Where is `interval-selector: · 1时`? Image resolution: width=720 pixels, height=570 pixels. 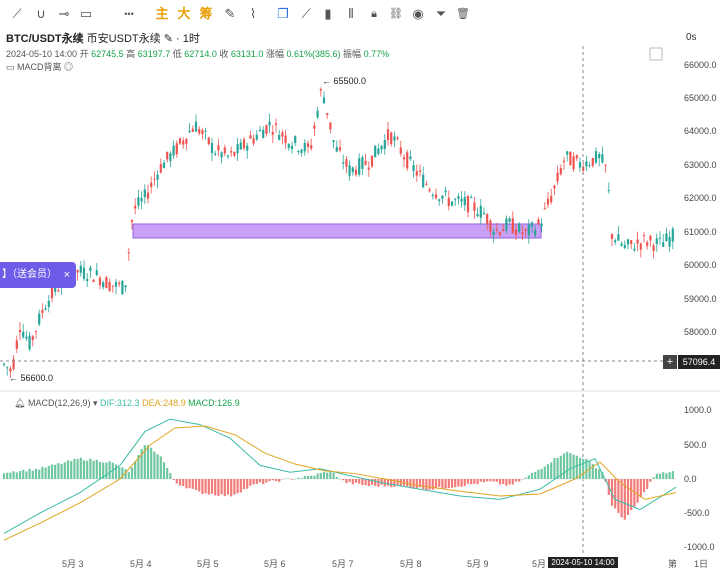
interval-selector: · 1时 is located at coordinates (187, 39).